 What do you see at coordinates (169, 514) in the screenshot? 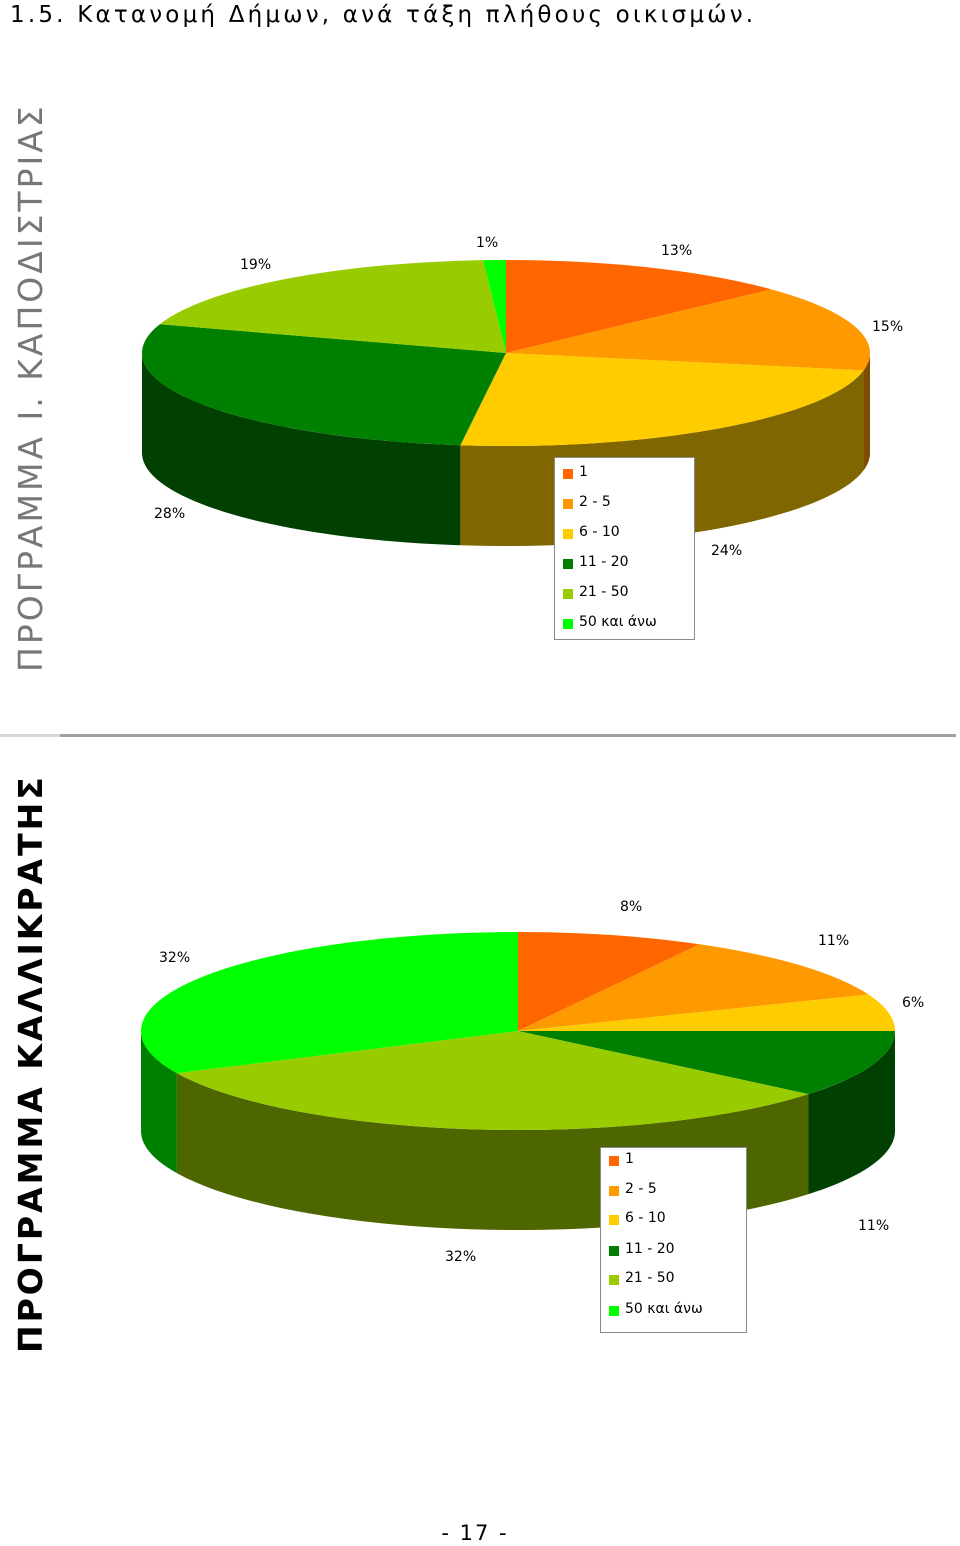
I see `data-label-3: 28%` at bounding box center [169, 514].